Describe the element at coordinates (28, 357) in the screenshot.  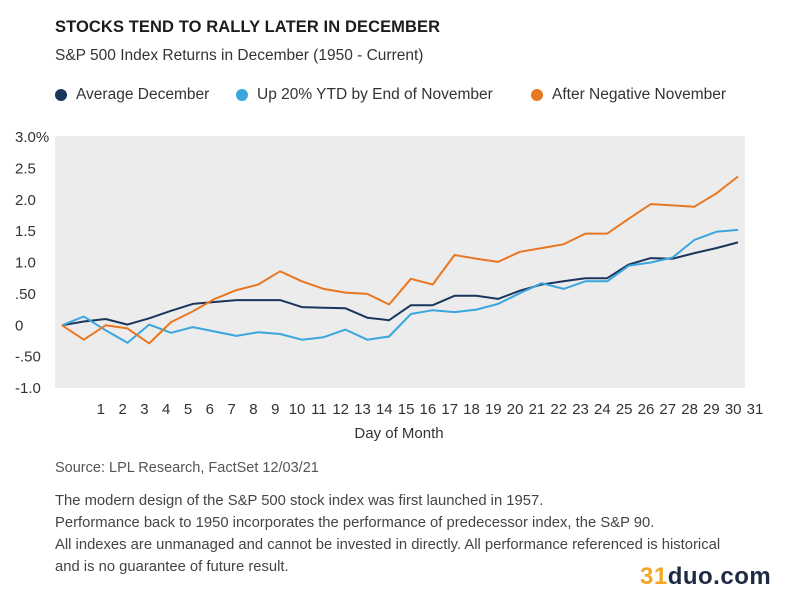
I see `y-tick-label: -.50` at that location.